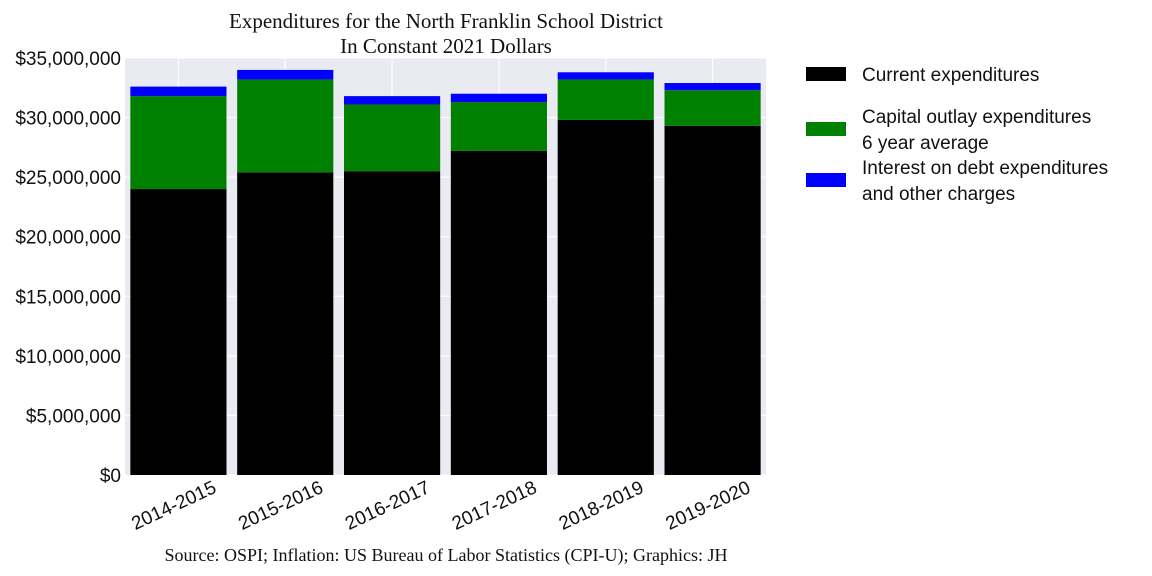 The image size is (1152, 576). What do you see at coordinates (494, 505) in the screenshot?
I see `x-tick-label: 2017-2018` at bounding box center [494, 505].